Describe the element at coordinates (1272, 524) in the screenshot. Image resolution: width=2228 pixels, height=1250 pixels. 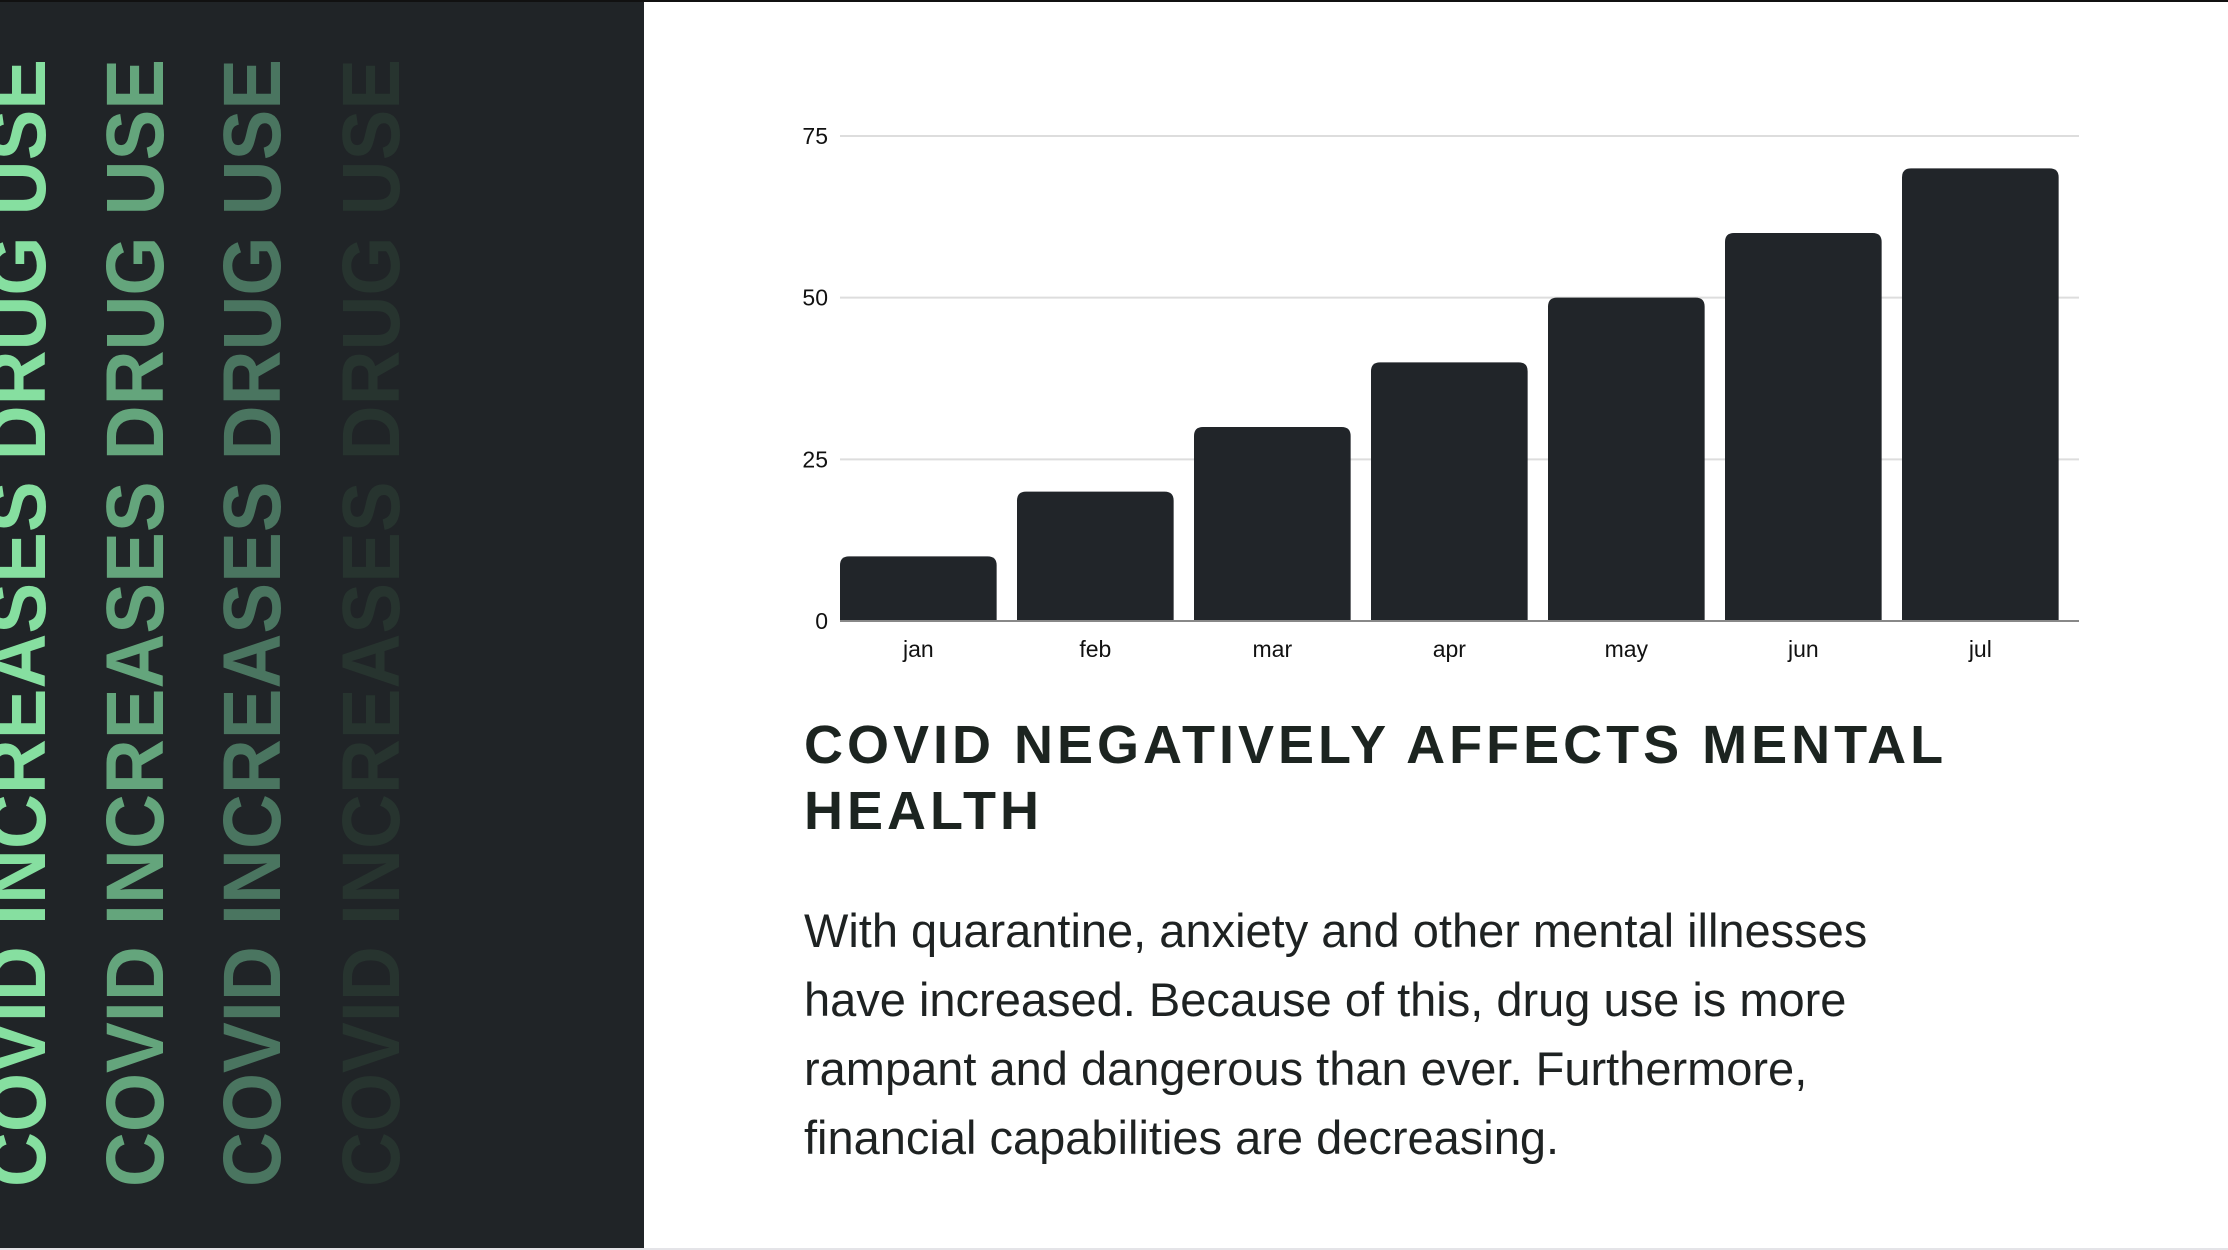
I see `bar-mar` at that location.